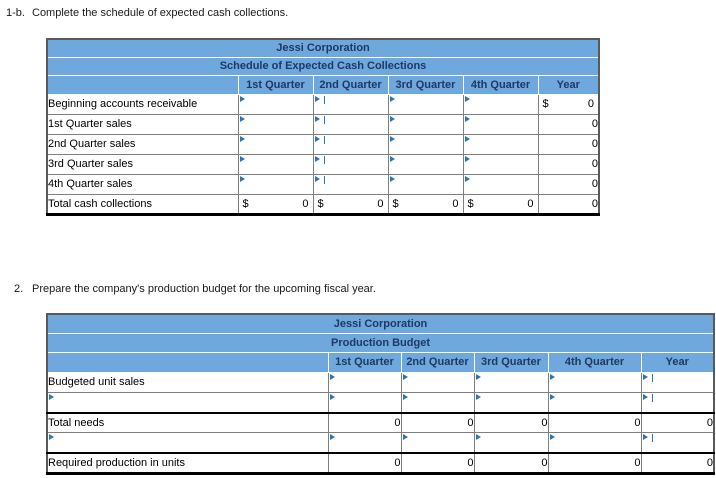 The height and width of the screenshot is (478, 716). I want to click on row-label: 2nd Quarter sales, so click(142, 144).